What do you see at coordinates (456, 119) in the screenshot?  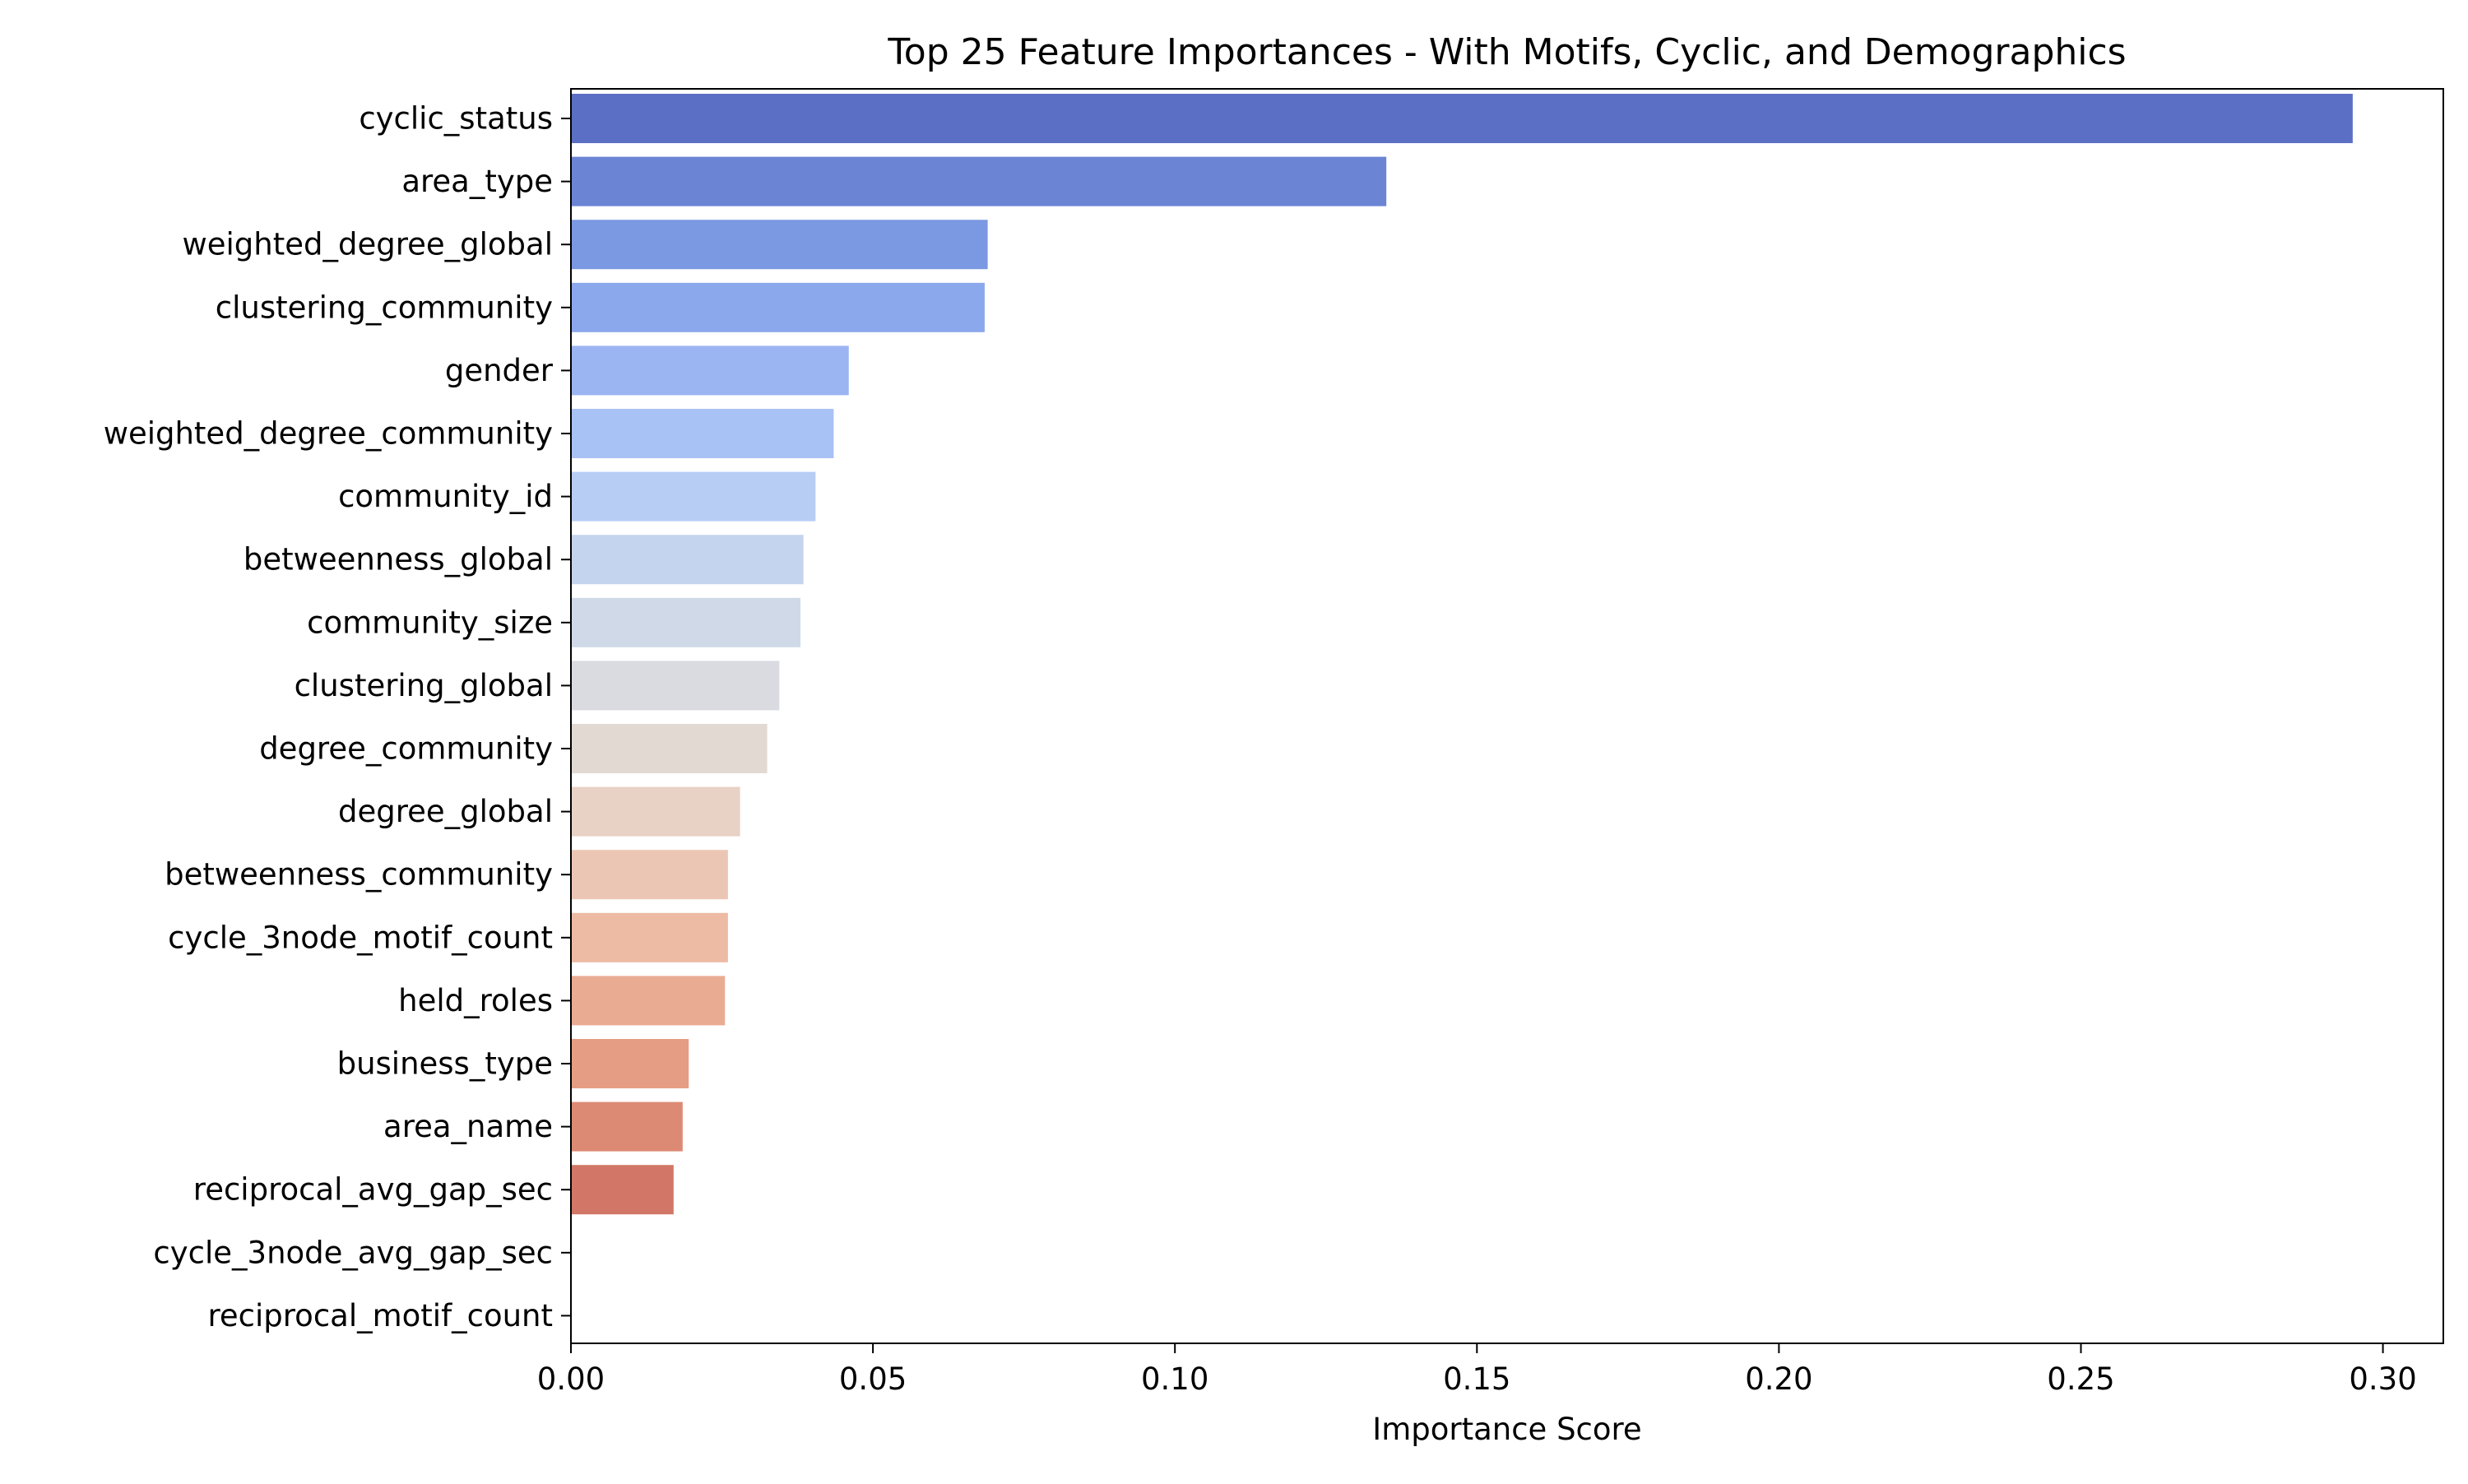 I see `y-tick-label: cyclic_status` at bounding box center [456, 119].